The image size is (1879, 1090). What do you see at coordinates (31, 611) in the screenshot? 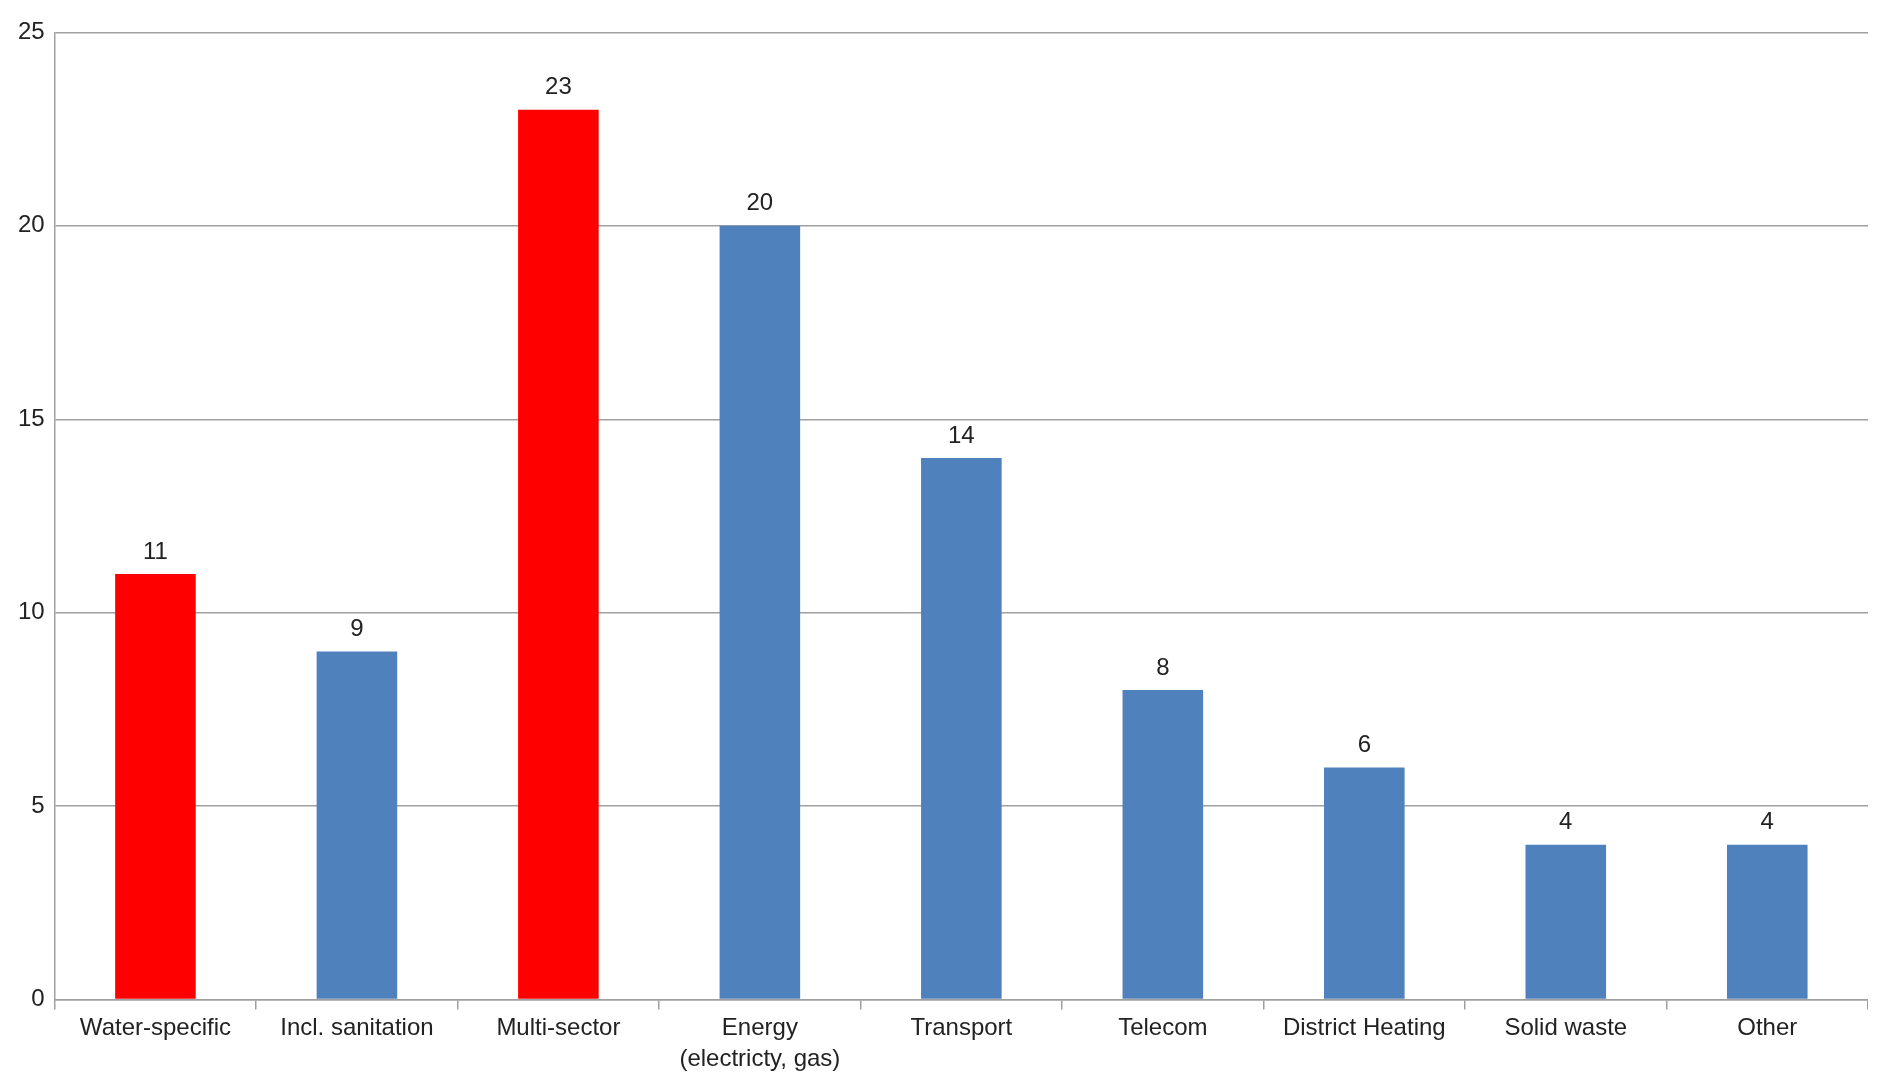
I see `y-tick-label: 10` at bounding box center [31, 611].